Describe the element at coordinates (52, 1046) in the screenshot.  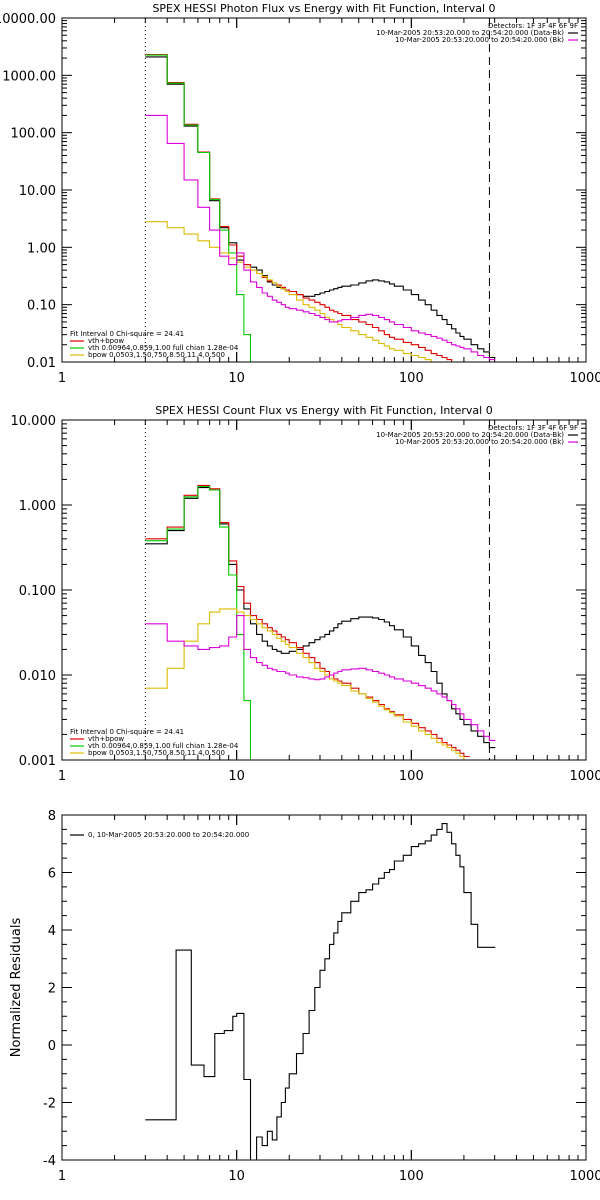
I see `y-tick-label: 0` at that location.